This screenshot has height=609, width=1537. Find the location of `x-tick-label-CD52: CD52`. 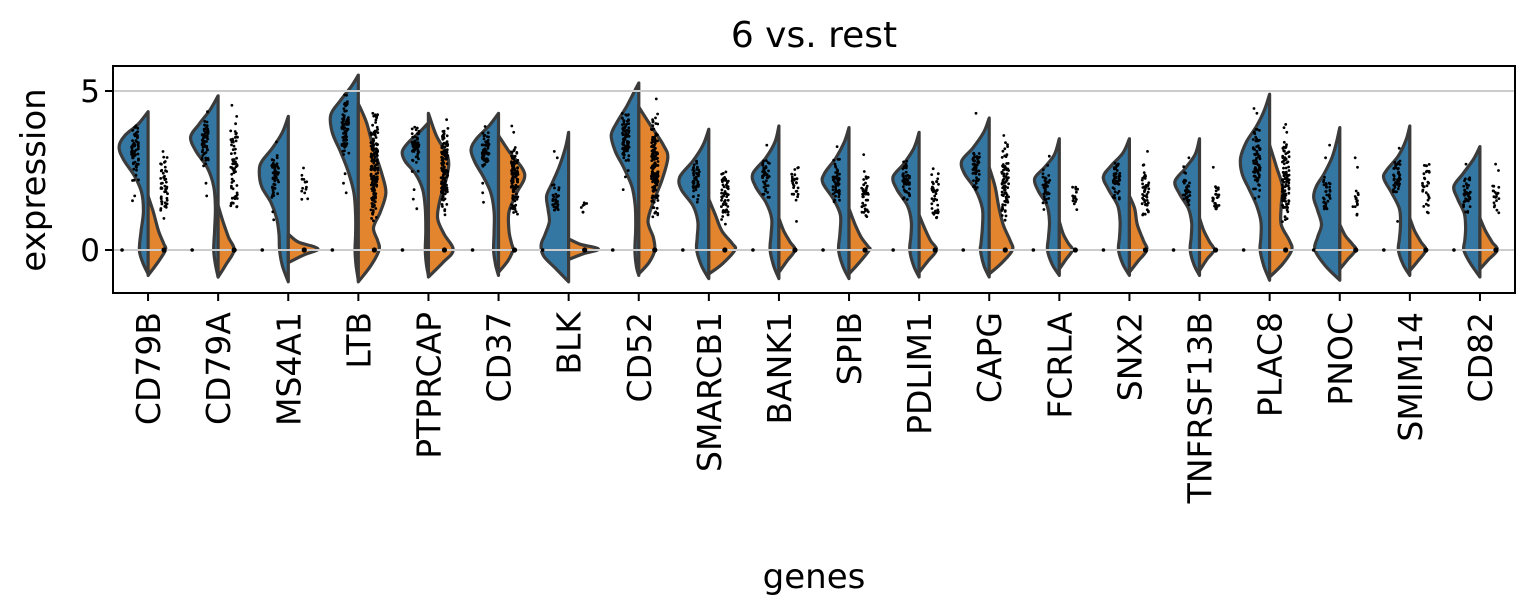

x-tick-label-CD52: CD52 is located at coordinates (639, 357).